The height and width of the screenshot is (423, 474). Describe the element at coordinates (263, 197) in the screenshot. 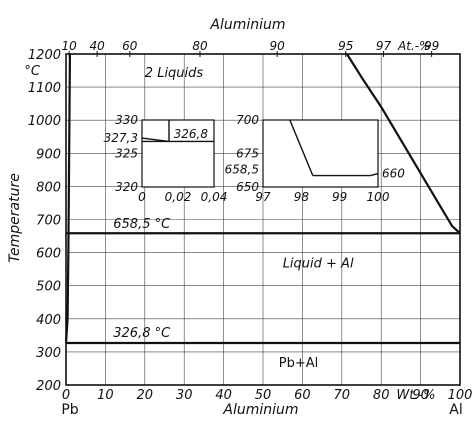

I see `inset-x-tick-label: 97` at that location.